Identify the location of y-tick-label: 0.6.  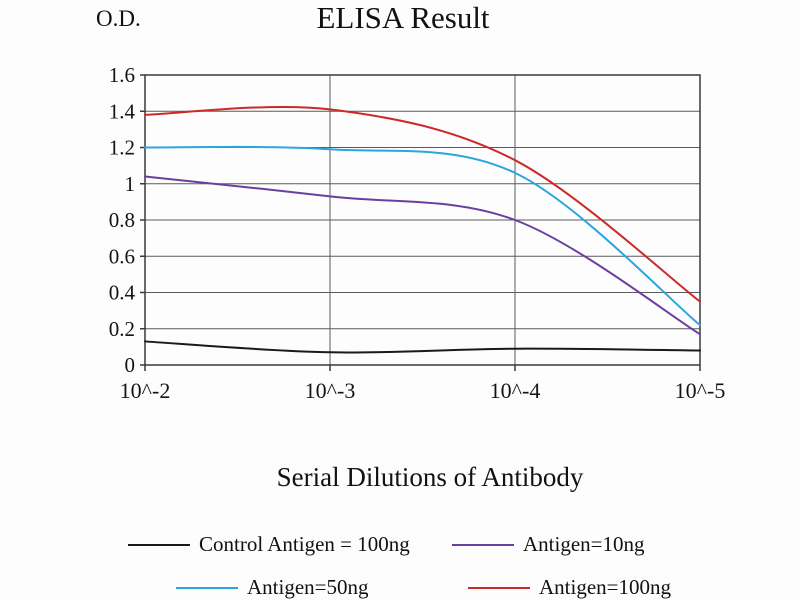
(122, 256).